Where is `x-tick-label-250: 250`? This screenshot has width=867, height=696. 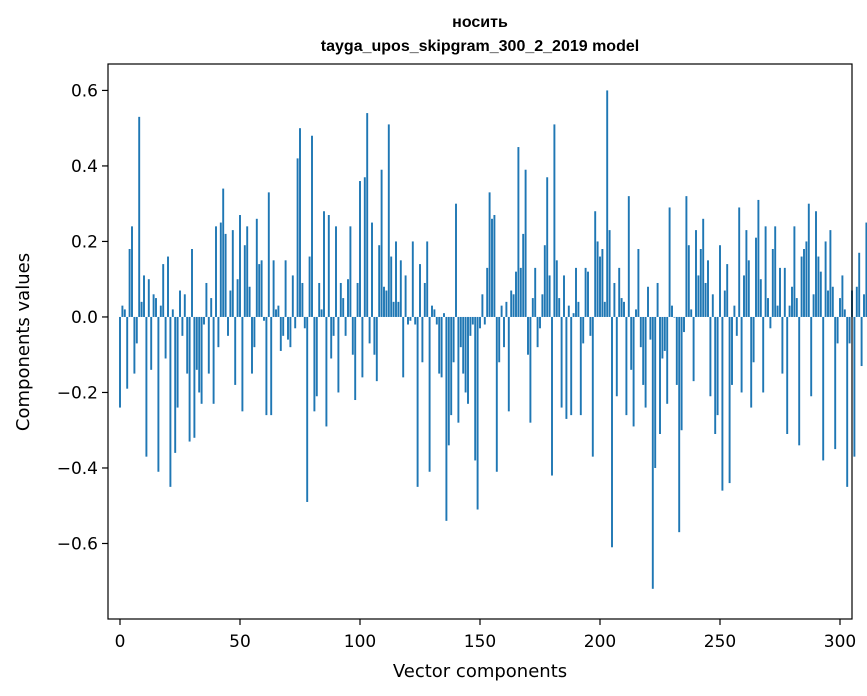 x-tick-label-250: 250 is located at coordinates (720, 642).